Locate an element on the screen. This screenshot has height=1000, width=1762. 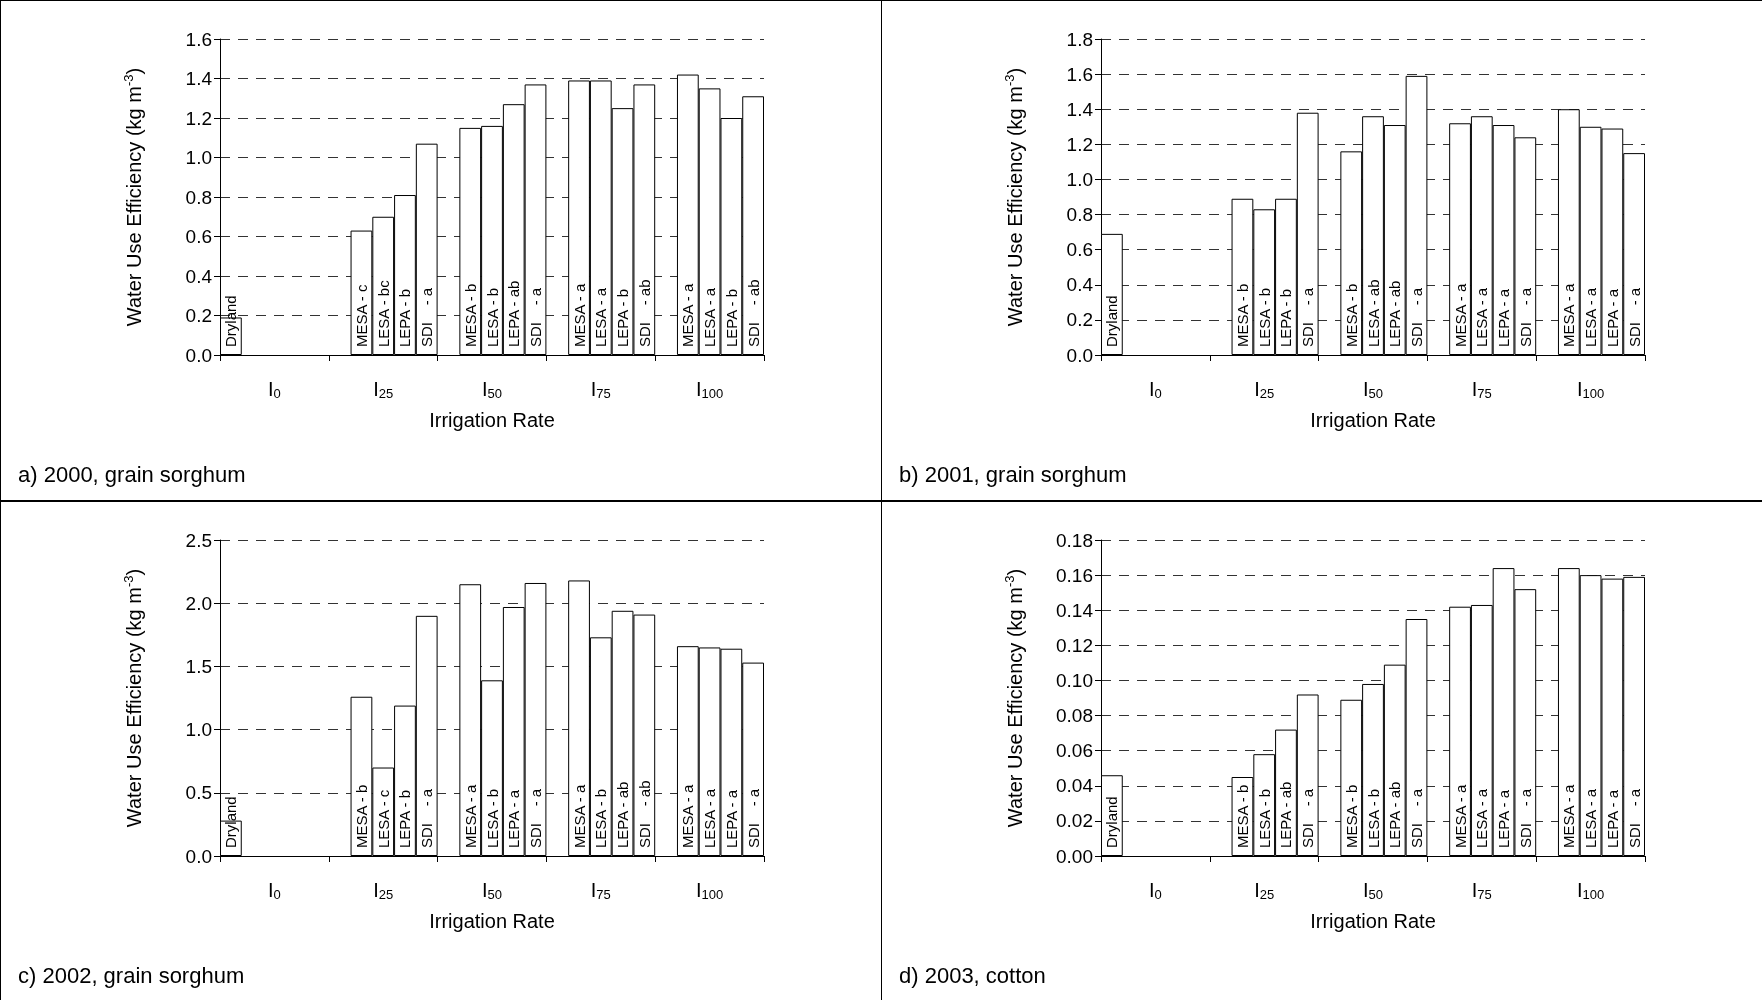
y-tick-label: 0.08 is located at coordinates (1074, 716).